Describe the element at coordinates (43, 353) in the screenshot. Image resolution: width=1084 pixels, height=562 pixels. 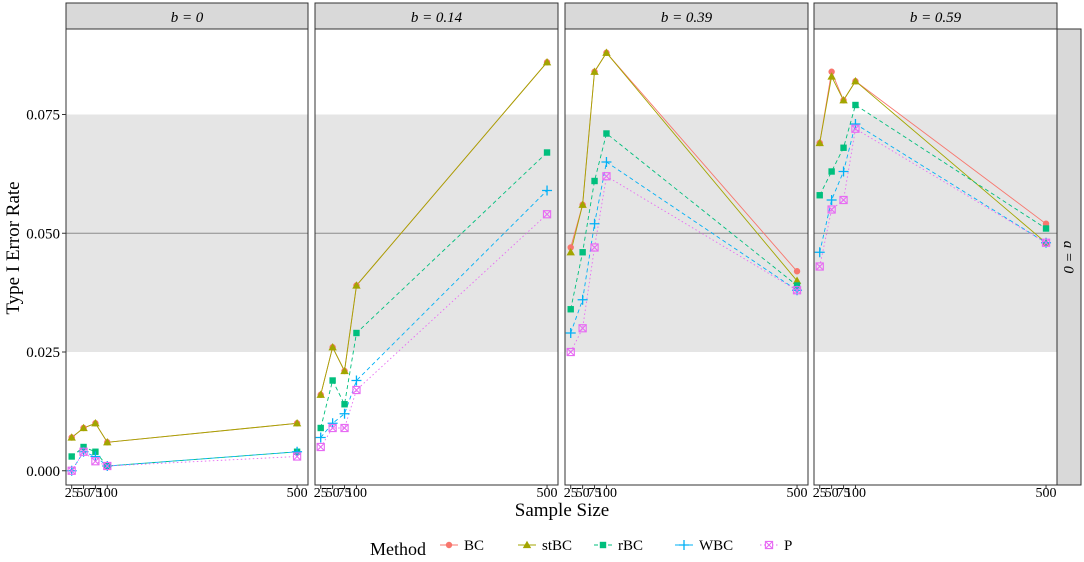
I see `y-tick-label: 0.025` at that location.